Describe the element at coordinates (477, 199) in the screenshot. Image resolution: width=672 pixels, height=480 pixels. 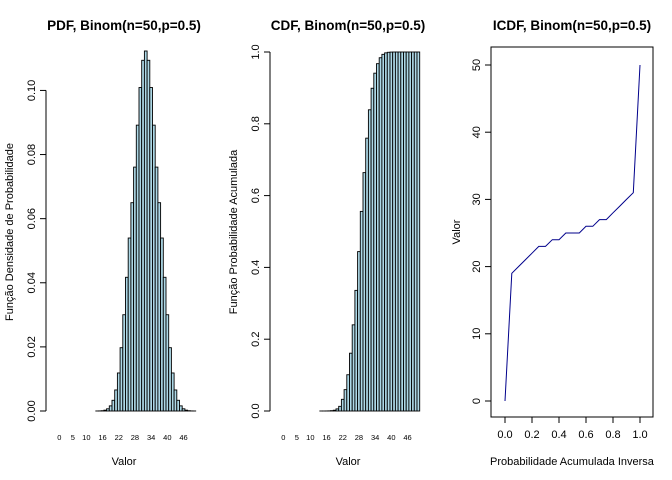
I see `icdf-y-tick-label: 30` at that location.